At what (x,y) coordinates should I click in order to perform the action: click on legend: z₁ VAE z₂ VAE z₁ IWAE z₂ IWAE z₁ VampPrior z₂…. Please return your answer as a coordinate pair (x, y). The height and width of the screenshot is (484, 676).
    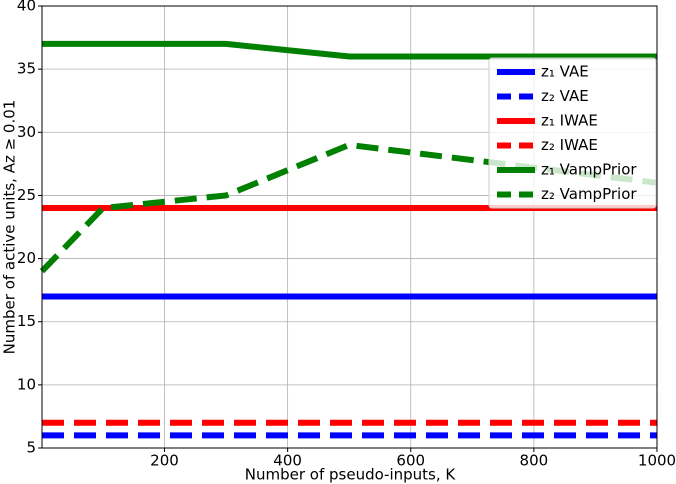
    Looking at the image, I should click on (572, 133).